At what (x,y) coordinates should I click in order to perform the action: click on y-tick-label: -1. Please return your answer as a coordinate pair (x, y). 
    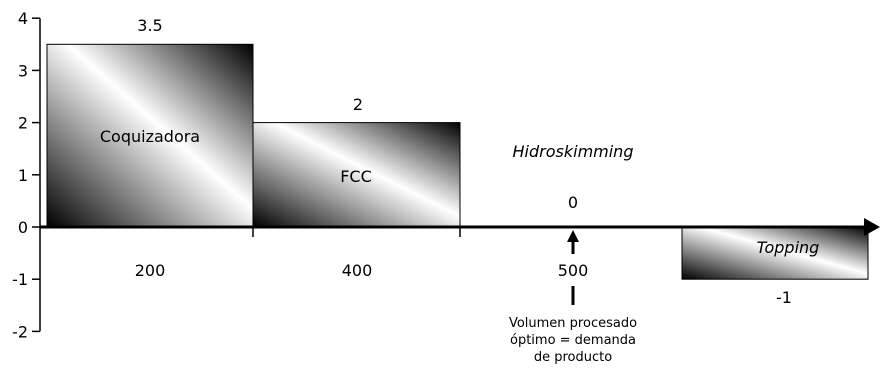
    Looking at the image, I should click on (20, 279).